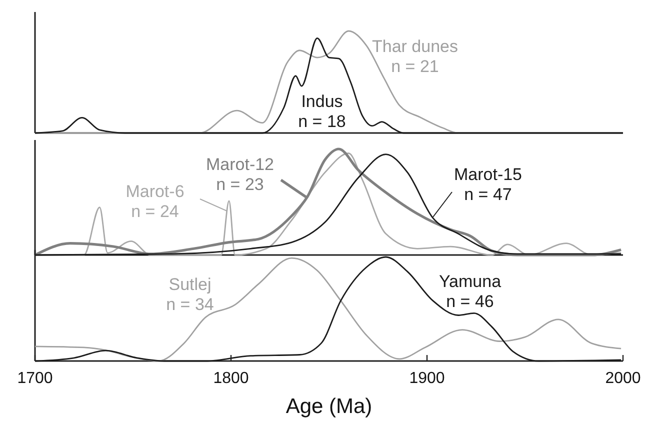 Image resolution: width=655 pixels, height=424 pixels. Describe the element at coordinates (329, 406) in the screenshot. I see `x-axis-title: Age (Ma)` at that location.